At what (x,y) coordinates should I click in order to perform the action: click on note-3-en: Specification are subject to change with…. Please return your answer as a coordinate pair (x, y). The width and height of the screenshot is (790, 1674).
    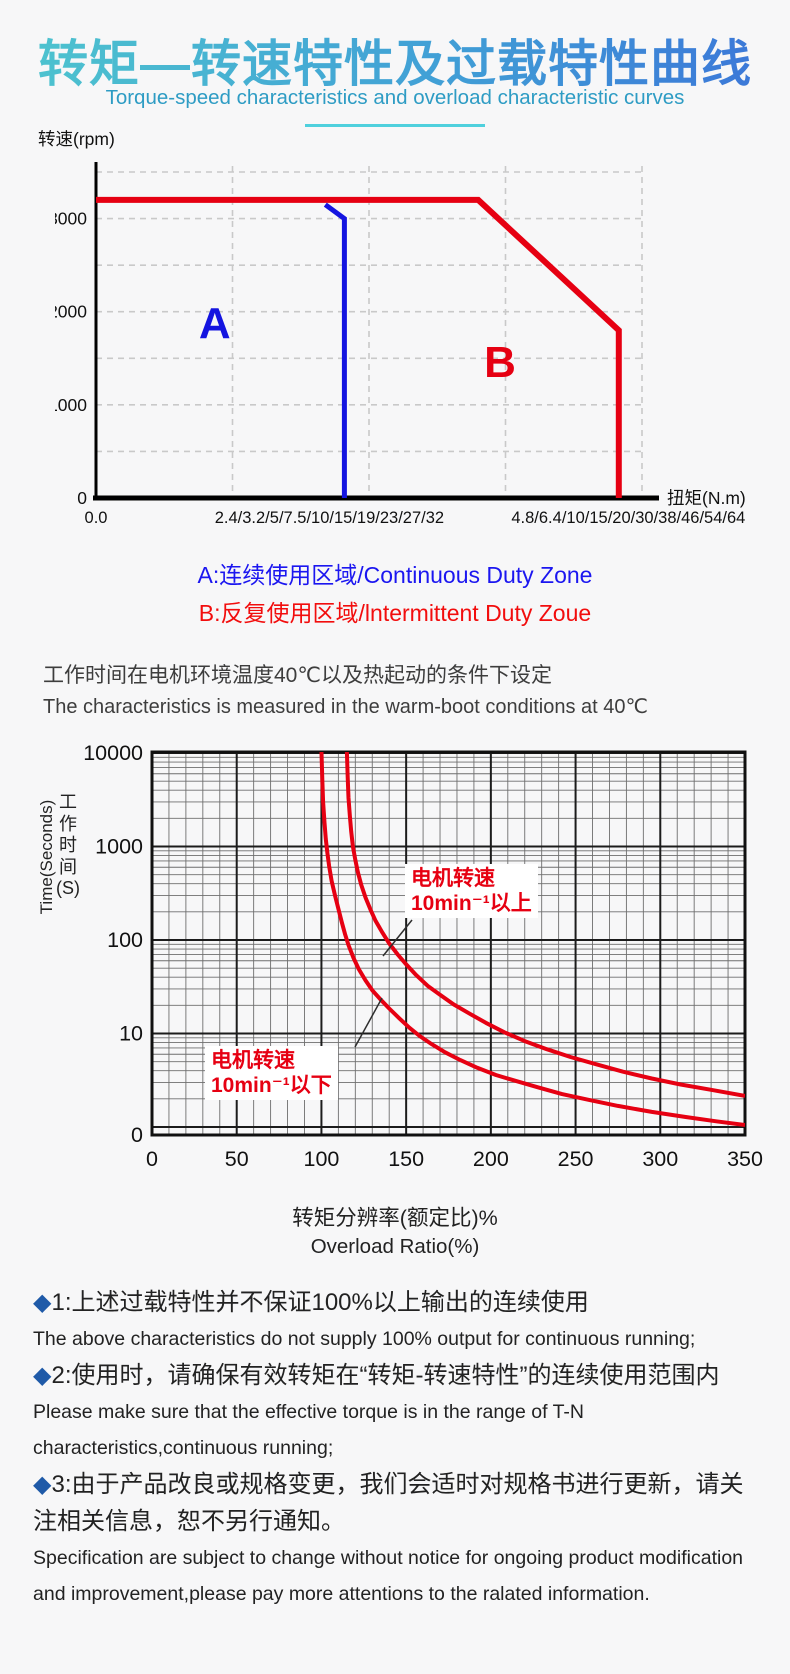
    Looking at the image, I should click on (388, 1576).